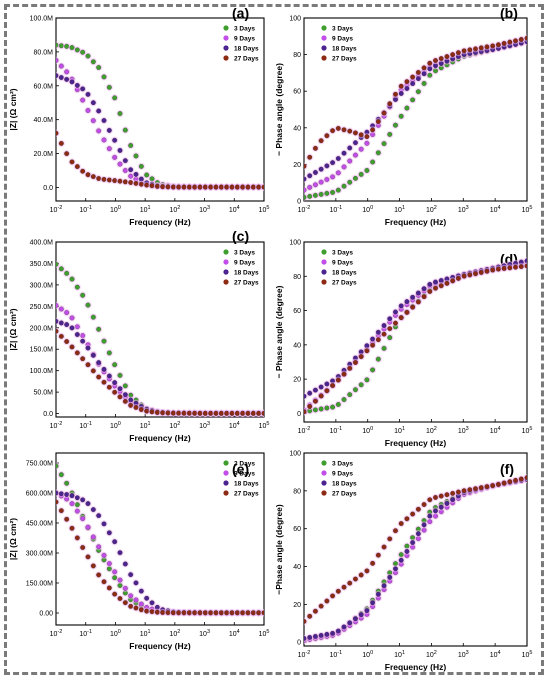 The image size is (550, 681). What do you see at coordinates (240, 13) in the screenshot?
I see `panel-label: (a)` at bounding box center [240, 13].